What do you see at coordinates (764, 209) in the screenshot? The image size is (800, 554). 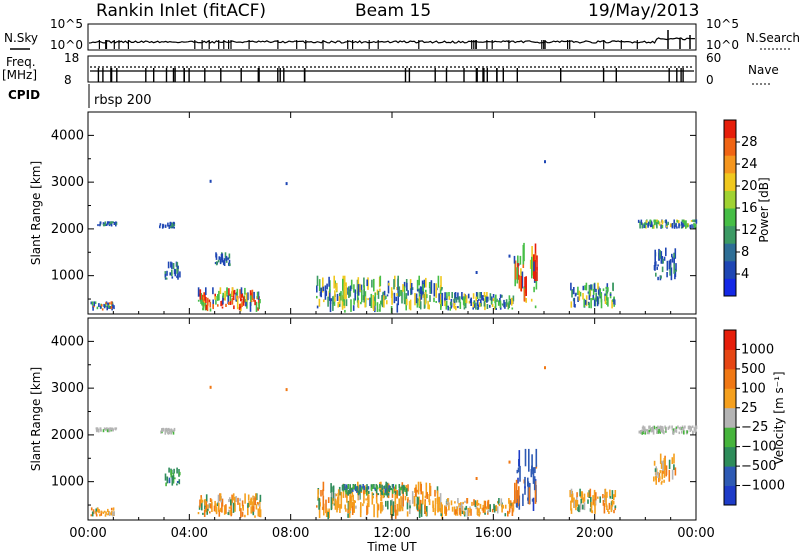 I see `power-colorbar-label: Power [dB]` at bounding box center [764, 209].